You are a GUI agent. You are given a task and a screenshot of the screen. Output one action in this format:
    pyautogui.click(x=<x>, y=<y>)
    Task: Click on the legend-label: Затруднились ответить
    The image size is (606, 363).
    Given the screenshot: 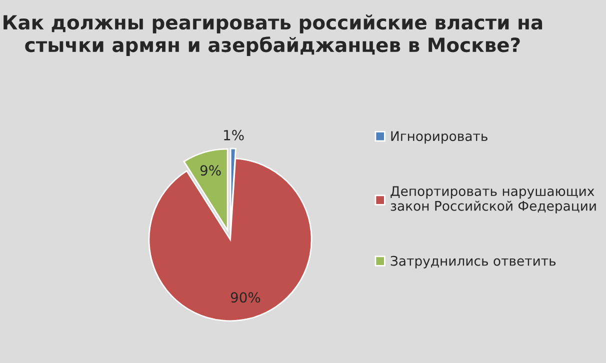 What is the action you would take?
    pyautogui.click(x=473, y=262)
    